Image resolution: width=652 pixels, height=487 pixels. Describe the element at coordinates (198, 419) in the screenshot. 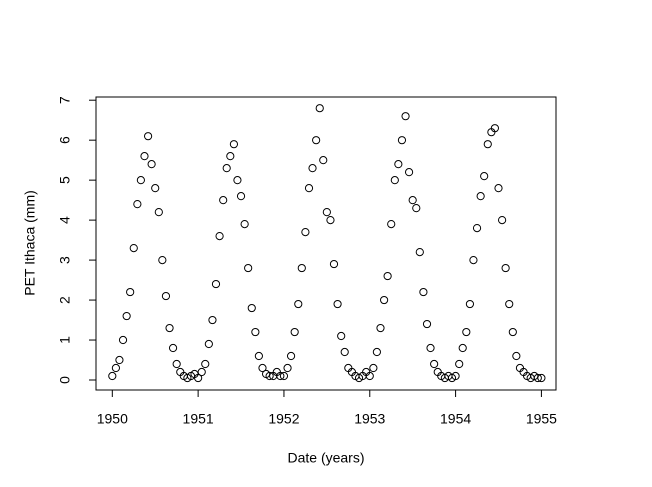

I see `x-tick-label: 1951` at that location.